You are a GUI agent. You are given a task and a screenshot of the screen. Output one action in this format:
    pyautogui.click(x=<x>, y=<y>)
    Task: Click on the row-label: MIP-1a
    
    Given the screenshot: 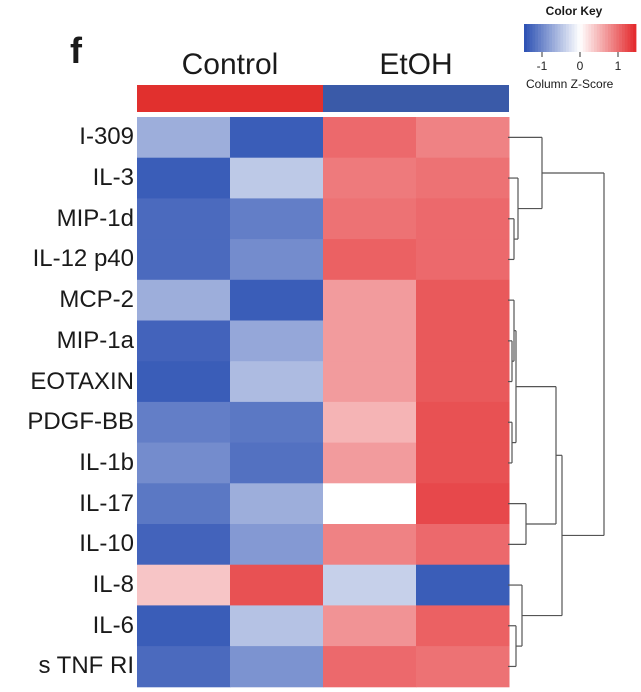 What is the action you would take?
    pyautogui.click(x=95, y=340)
    